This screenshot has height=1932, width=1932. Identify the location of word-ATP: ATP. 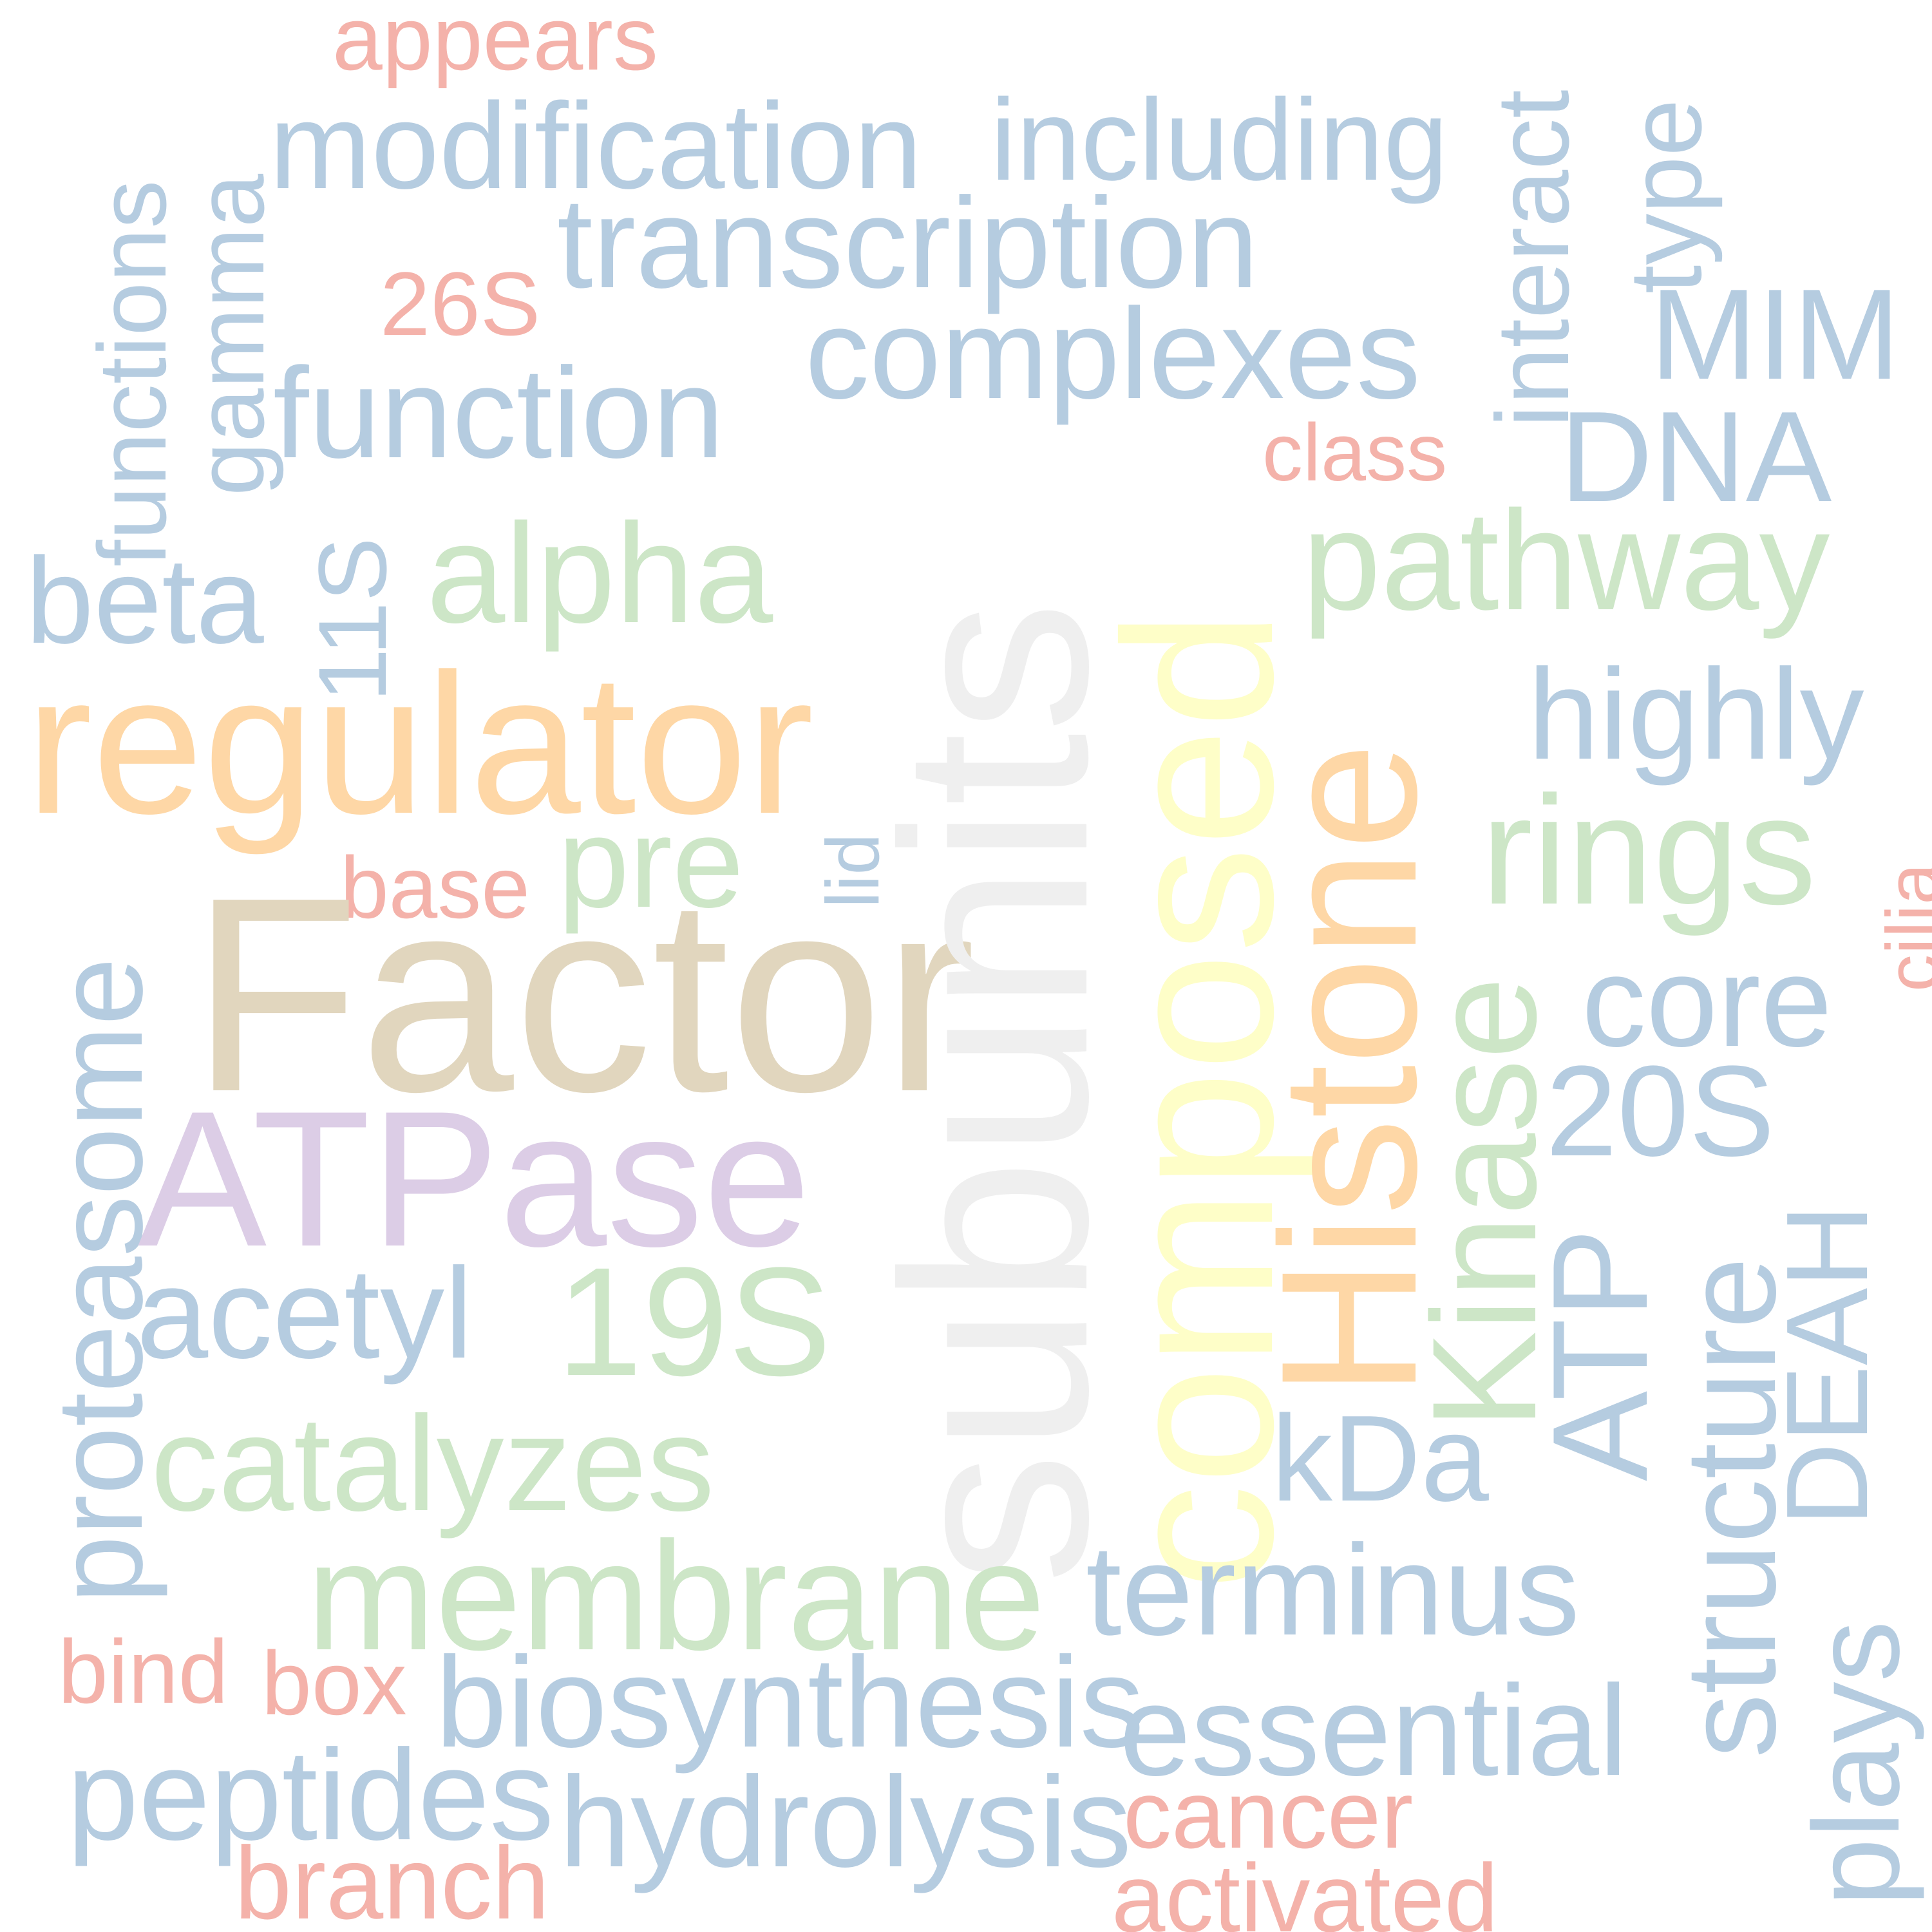
(1600, 1354).